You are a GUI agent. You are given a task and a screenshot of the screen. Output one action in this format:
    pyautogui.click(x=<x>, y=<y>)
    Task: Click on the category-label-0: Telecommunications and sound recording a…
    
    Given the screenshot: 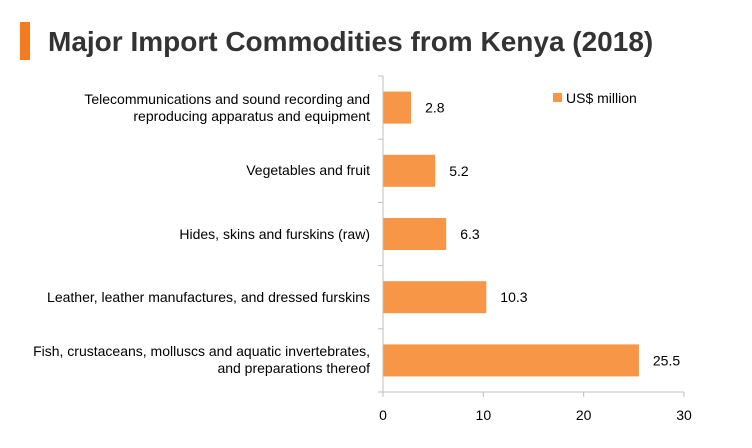 What is the action you would take?
    pyautogui.click(x=227, y=107)
    